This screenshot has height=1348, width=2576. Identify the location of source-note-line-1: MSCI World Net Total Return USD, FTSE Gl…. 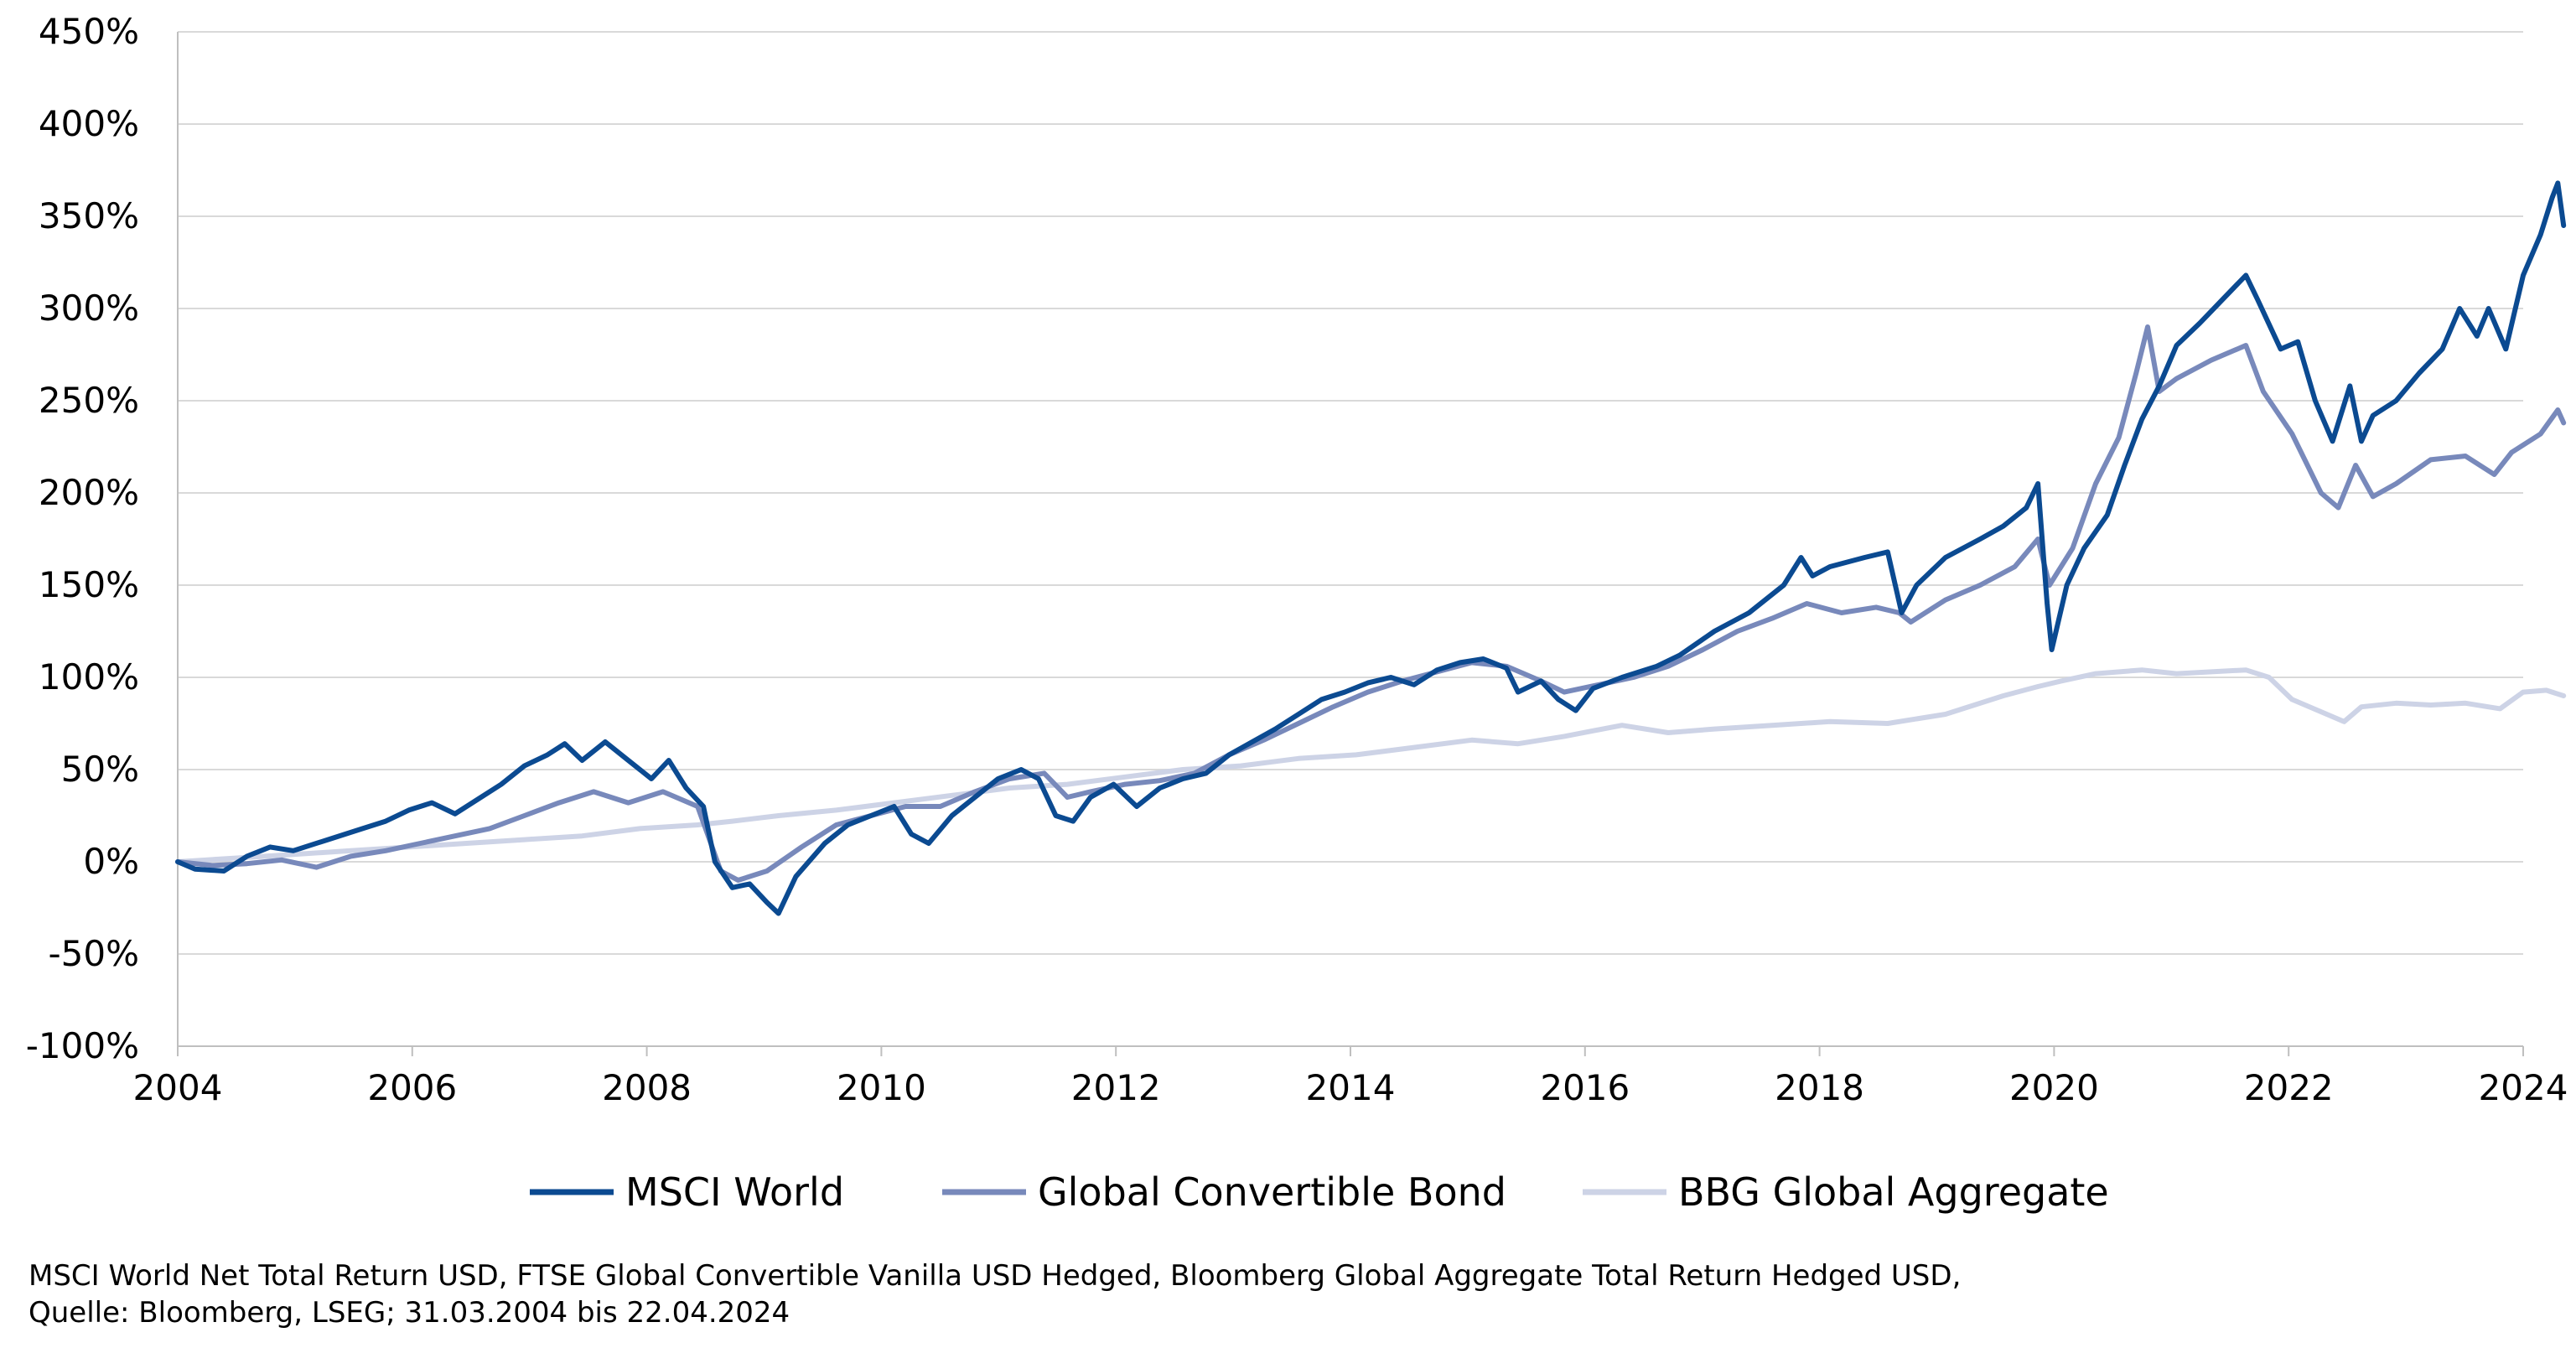
(995, 1276).